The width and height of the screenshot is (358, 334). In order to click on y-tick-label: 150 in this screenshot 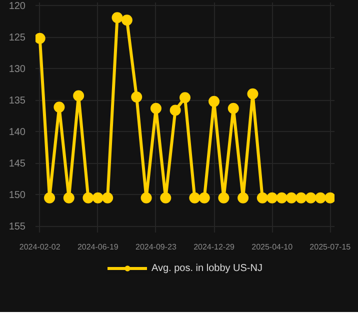, I will do `click(17, 196)`.